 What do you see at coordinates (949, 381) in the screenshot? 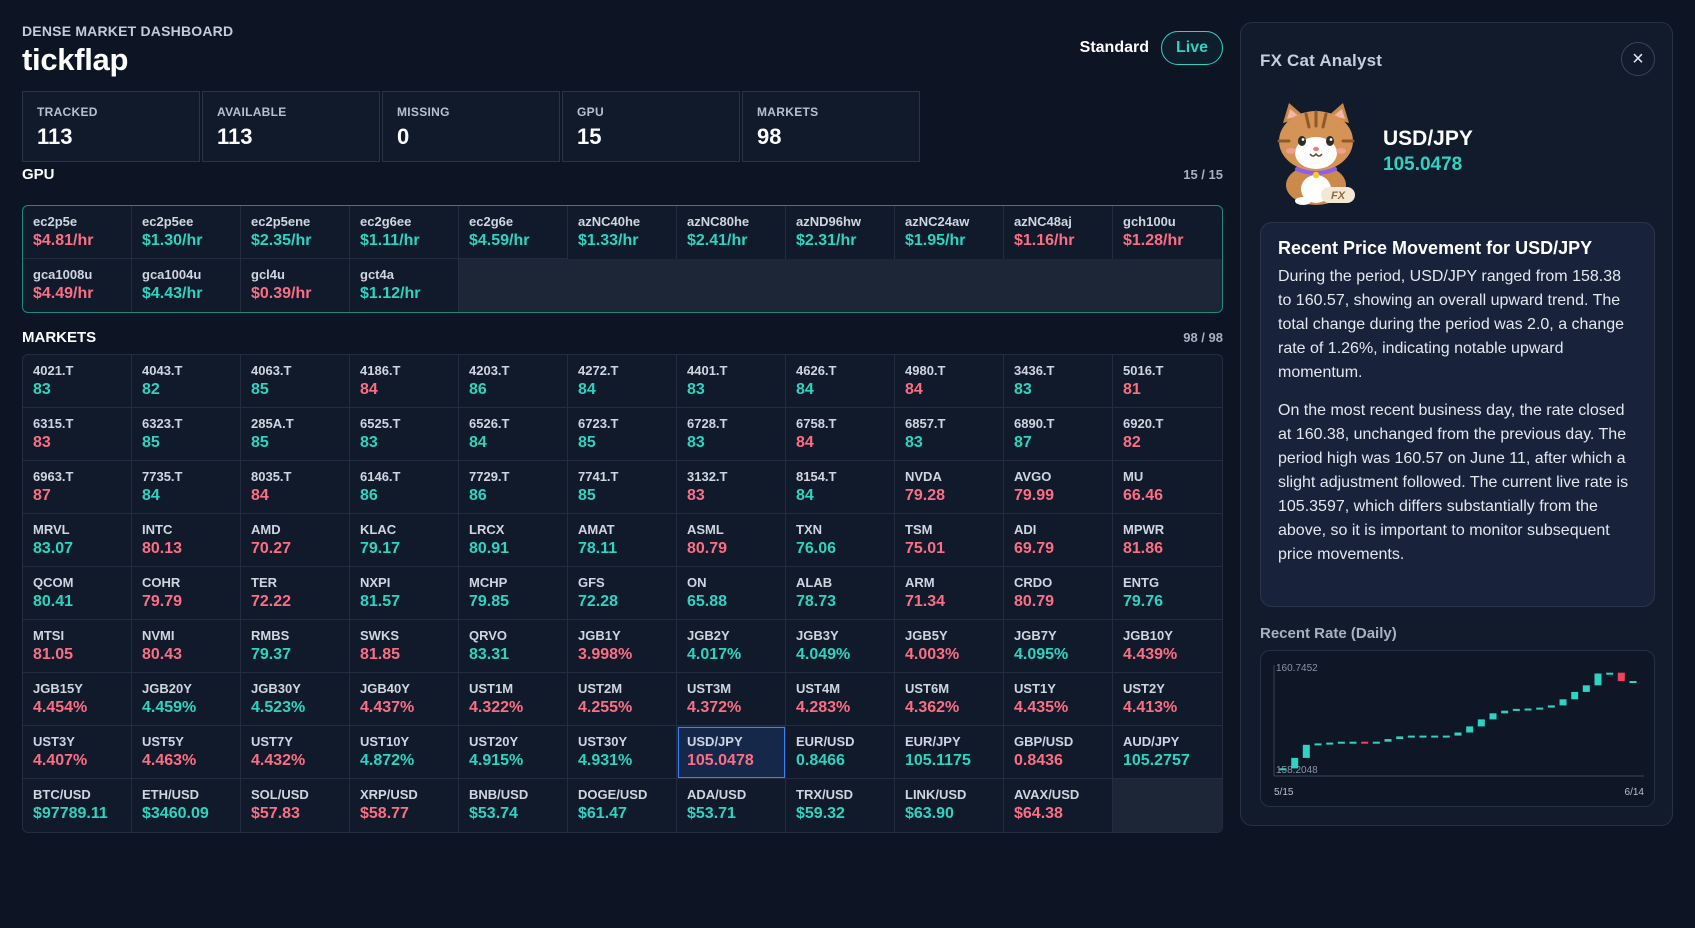
I see `markets-tile-4980-t: 4980.T 84` at bounding box center [949, 381].